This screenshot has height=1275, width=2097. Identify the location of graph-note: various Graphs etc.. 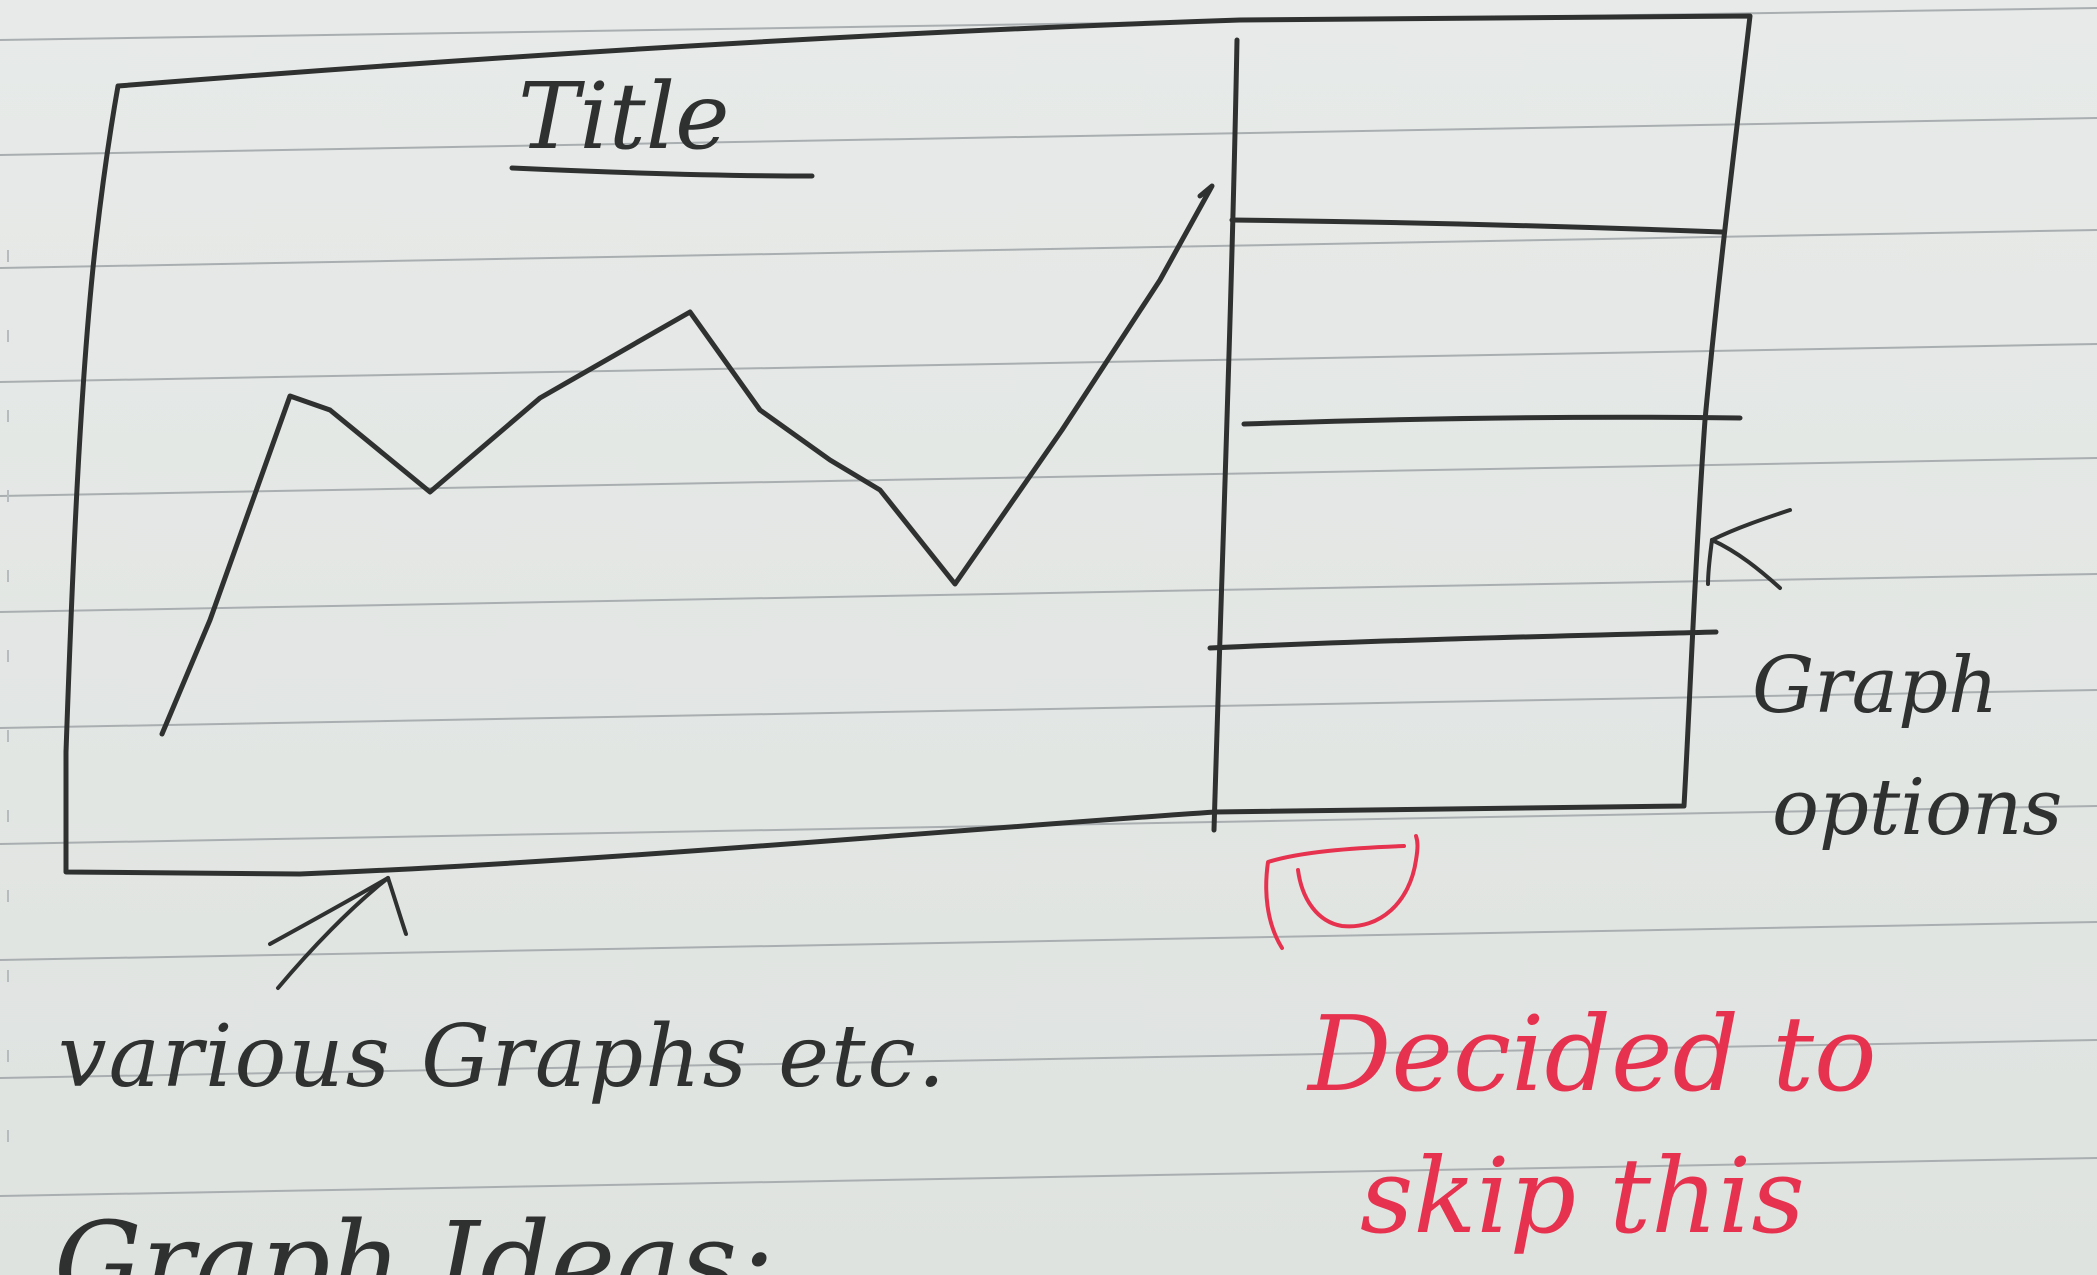
(502, 1057).